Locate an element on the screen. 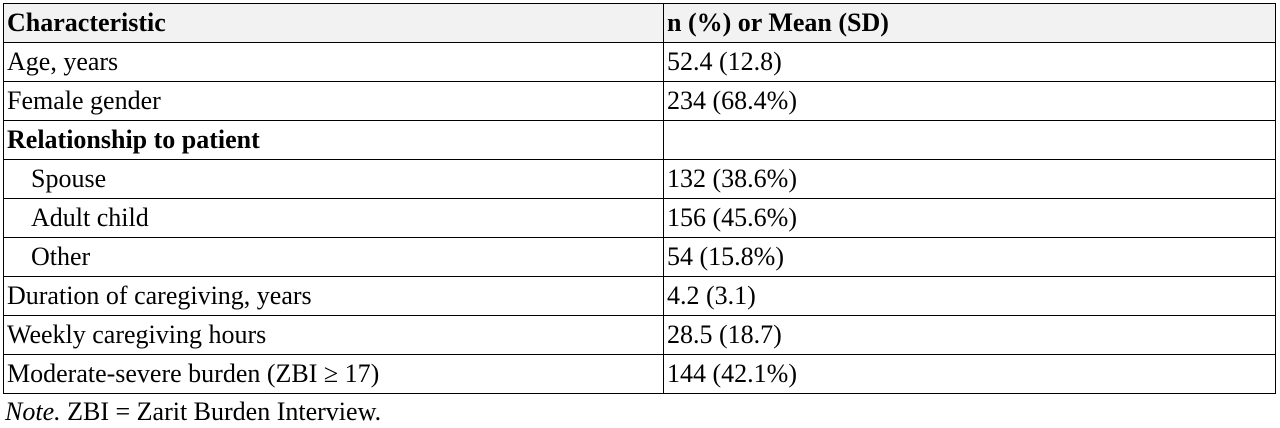 The width and height of the screenshot is (1280, 428). row: Other 54 (15.8%) is located at coordinates (639, 257).